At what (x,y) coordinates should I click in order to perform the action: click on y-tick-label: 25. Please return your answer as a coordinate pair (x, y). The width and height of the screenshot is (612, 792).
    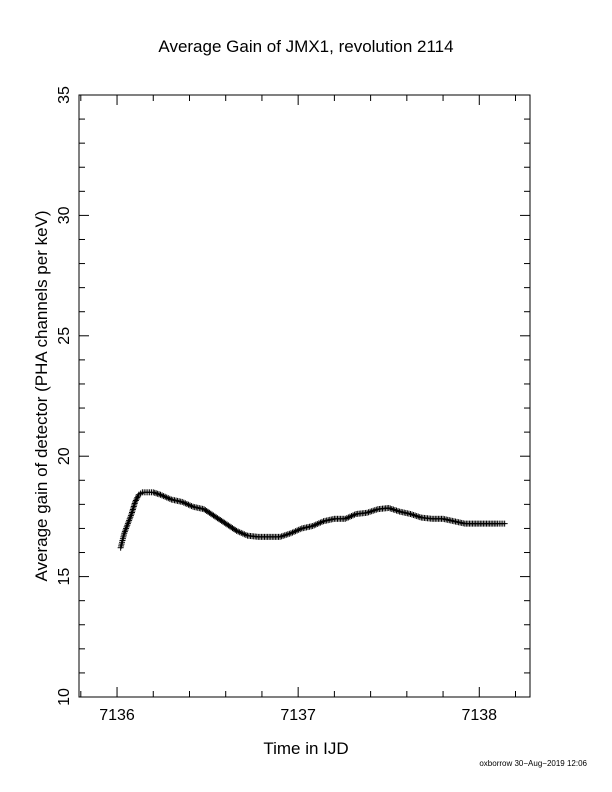
    Looking at the image, I should click on (64, 336).